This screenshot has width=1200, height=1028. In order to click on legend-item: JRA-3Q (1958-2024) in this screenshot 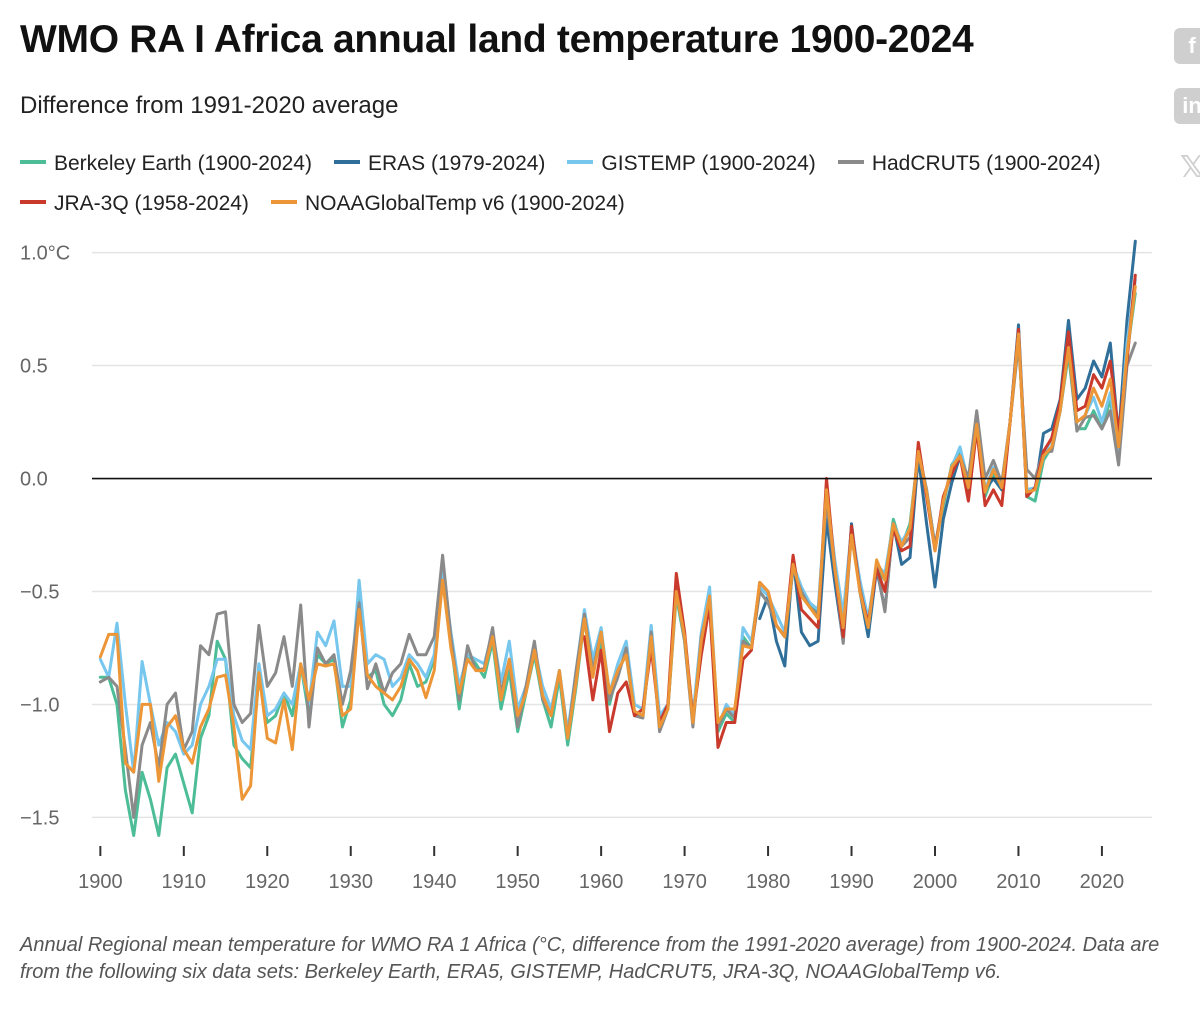, I will do `click(134, 204)`.